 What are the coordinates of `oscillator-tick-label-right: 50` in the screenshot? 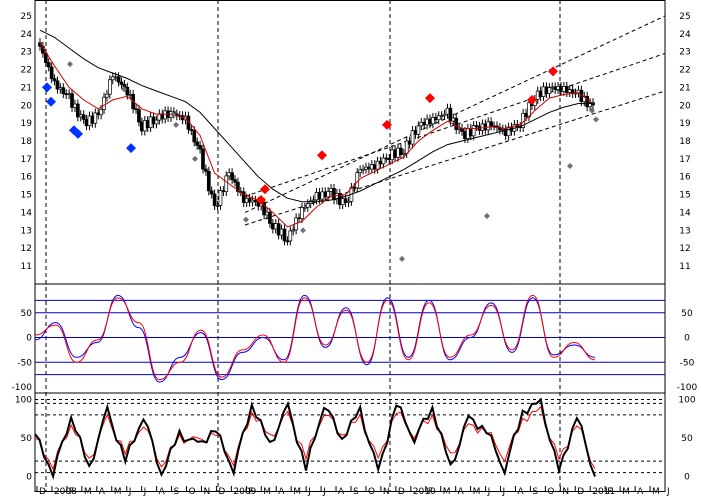 It's located at (687, 314).